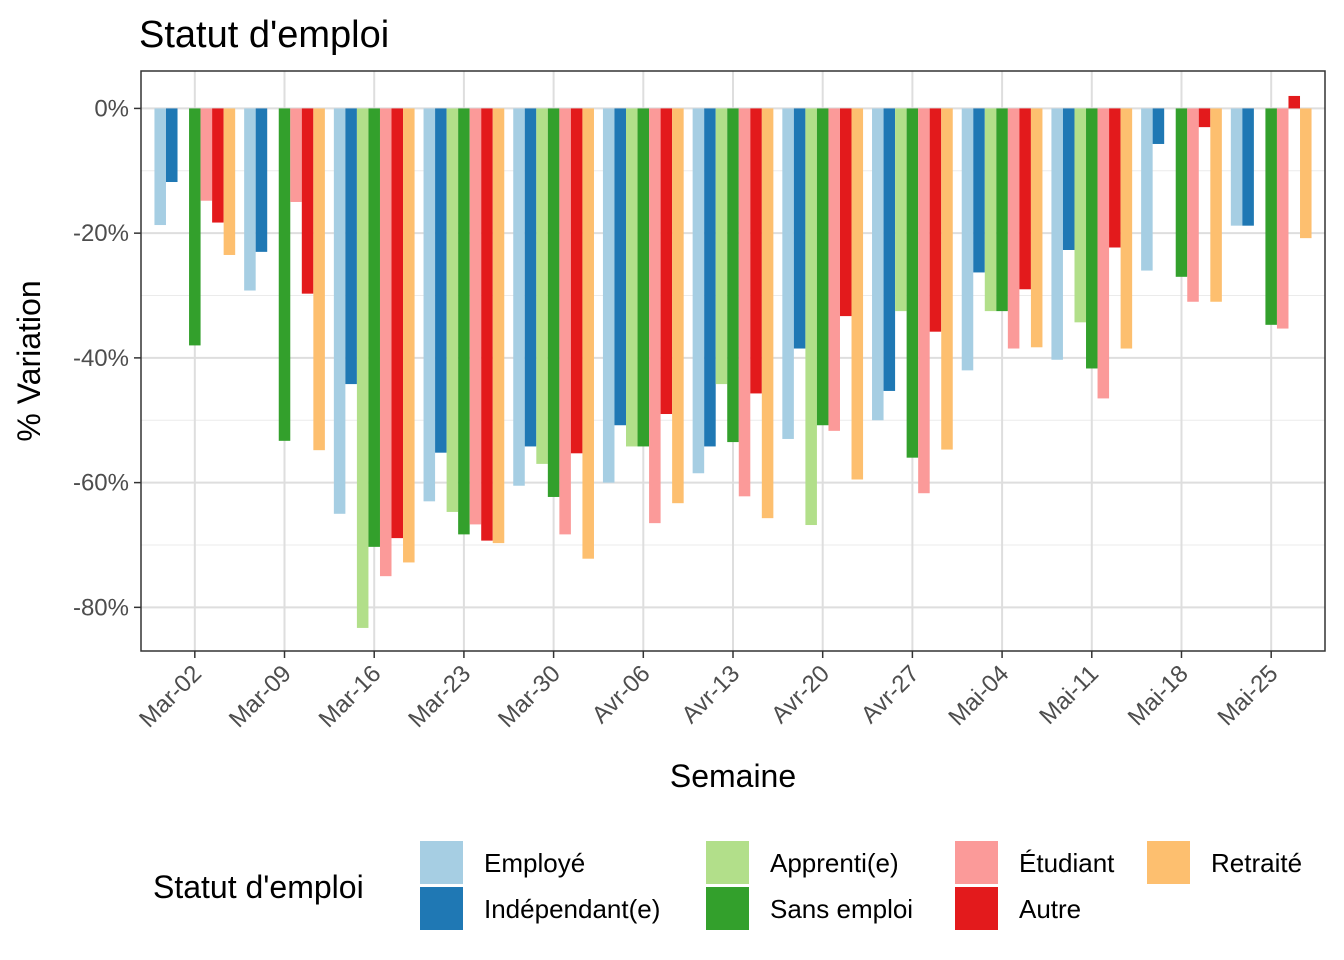 This screenshot has width=1344, height=960. Describe the element at coordinates (170, 696) in the screenshot. I see `x-tick-label: Mar-02` at that location.